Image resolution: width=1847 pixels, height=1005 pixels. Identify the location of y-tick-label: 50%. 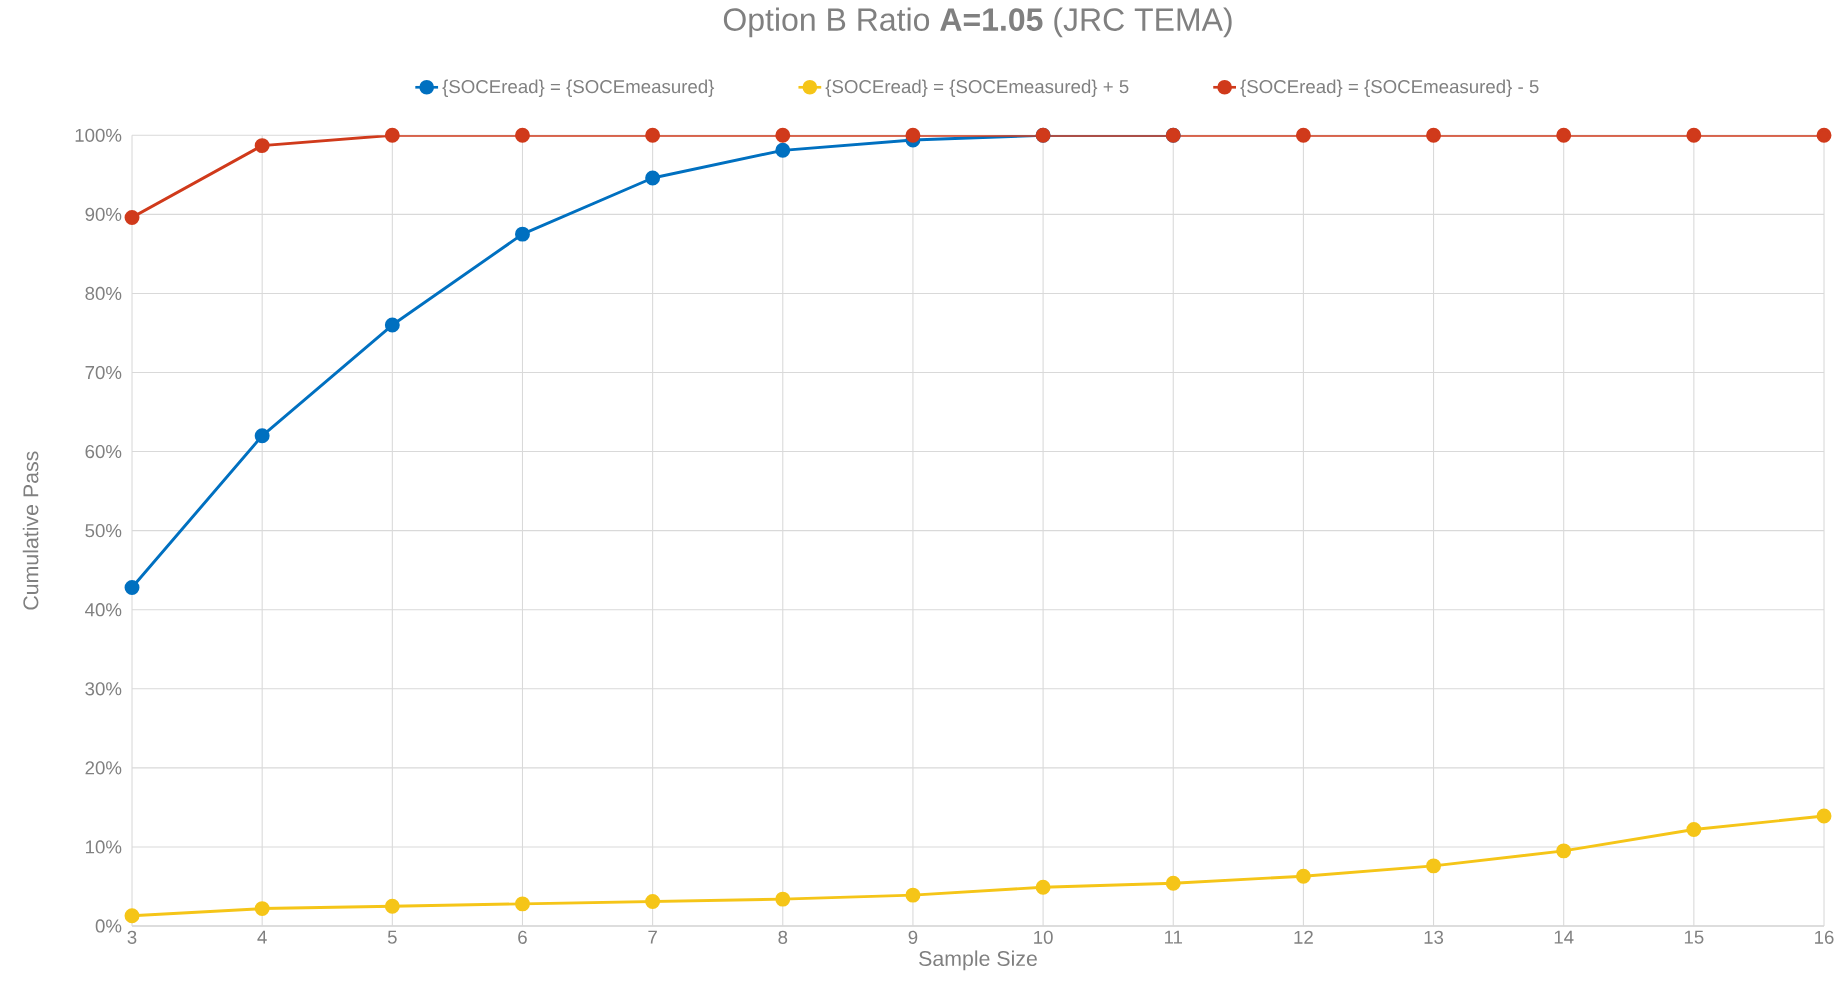
(103, 531).